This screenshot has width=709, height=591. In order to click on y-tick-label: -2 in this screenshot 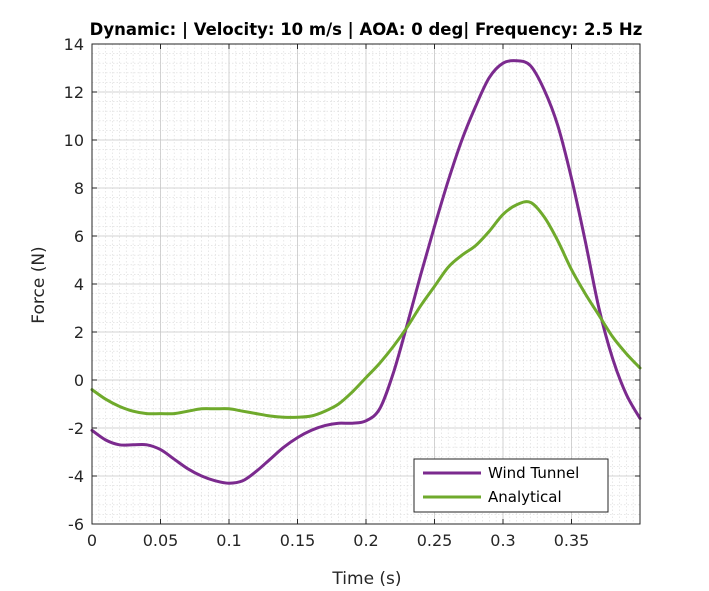, I will do `click(76, 428)`.